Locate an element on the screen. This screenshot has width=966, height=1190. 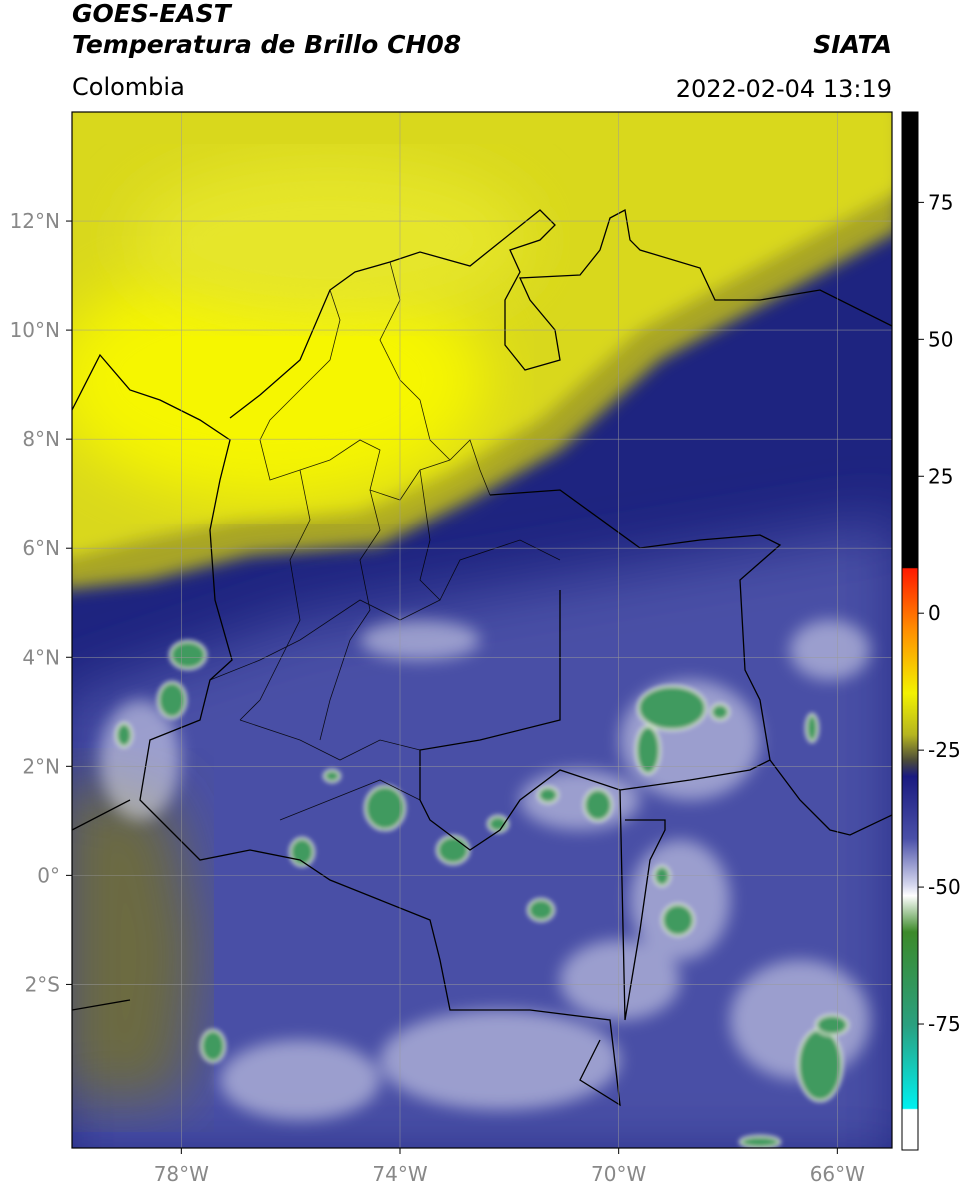
y-tick-label: 10°N is located at coordinates (35, 330).